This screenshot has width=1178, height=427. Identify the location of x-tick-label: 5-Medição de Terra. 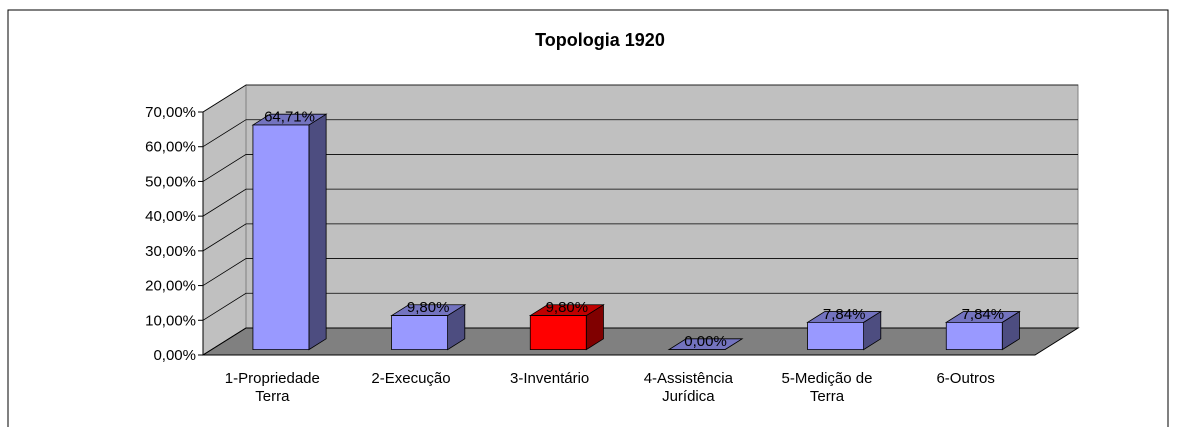
(827, 387).